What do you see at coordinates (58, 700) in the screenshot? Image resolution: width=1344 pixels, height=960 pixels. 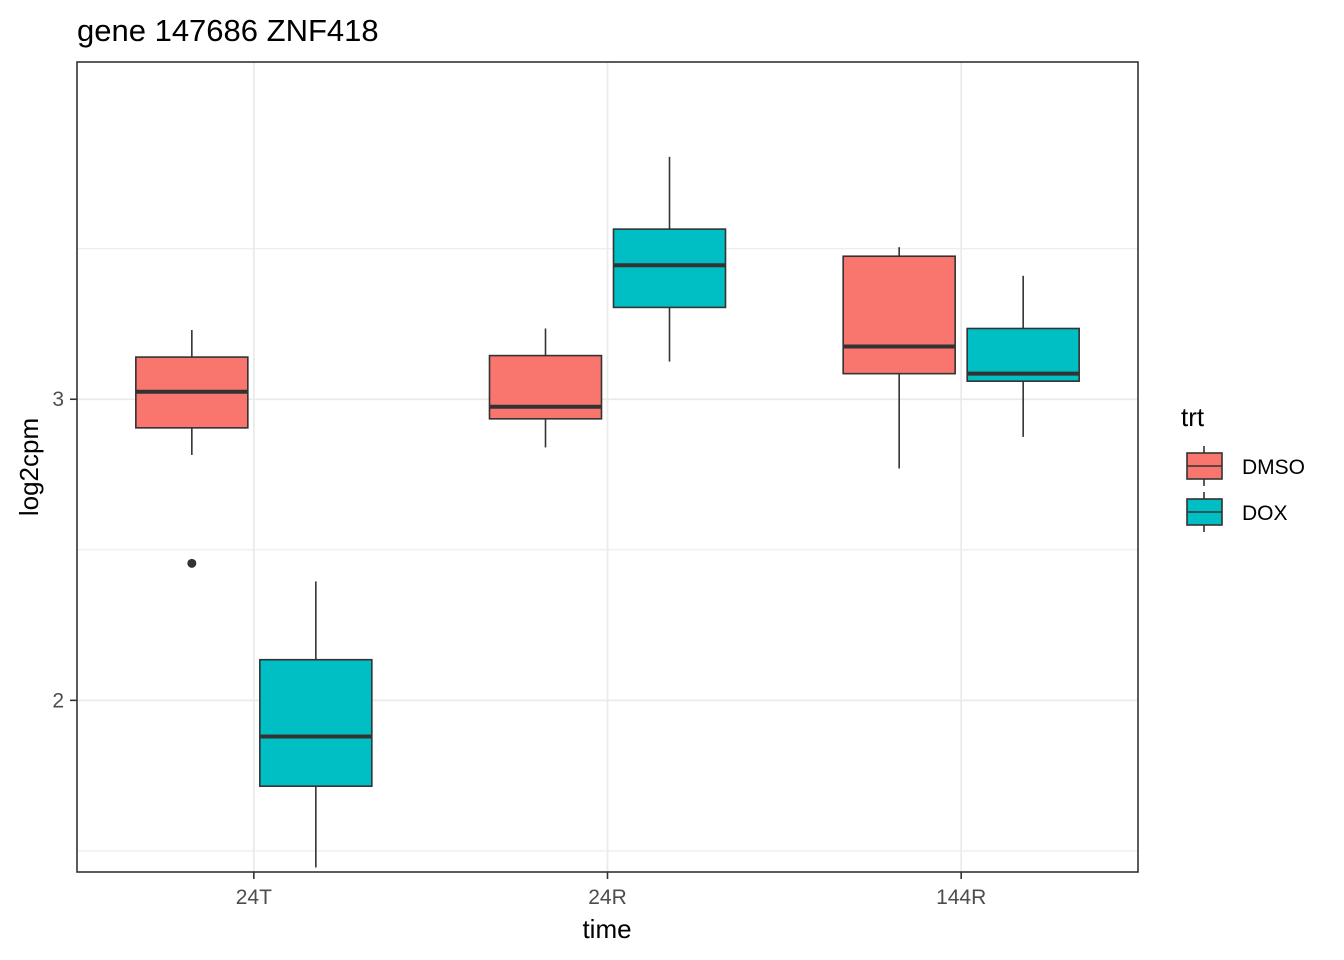 I see `y-tick-label: 2` at bounding box center [58, 700].